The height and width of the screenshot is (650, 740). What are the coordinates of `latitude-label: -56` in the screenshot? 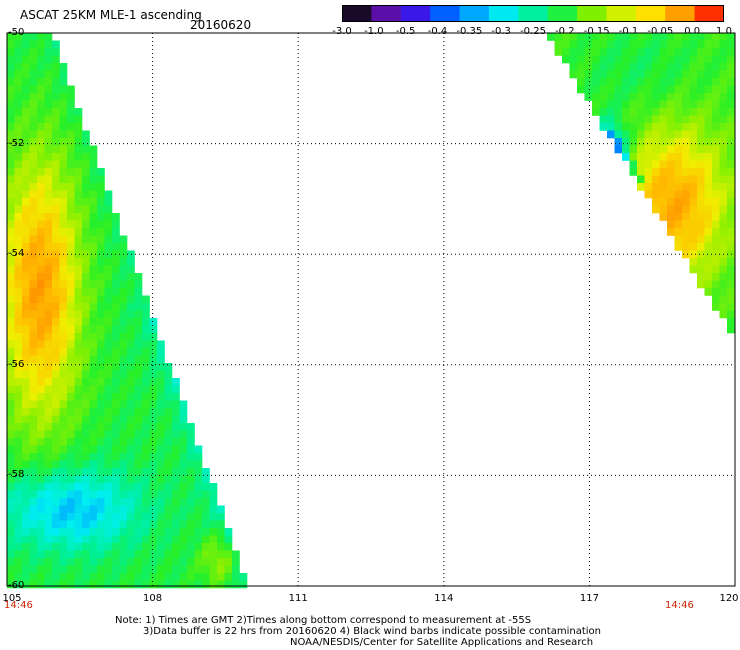 It's located at (16, 364).